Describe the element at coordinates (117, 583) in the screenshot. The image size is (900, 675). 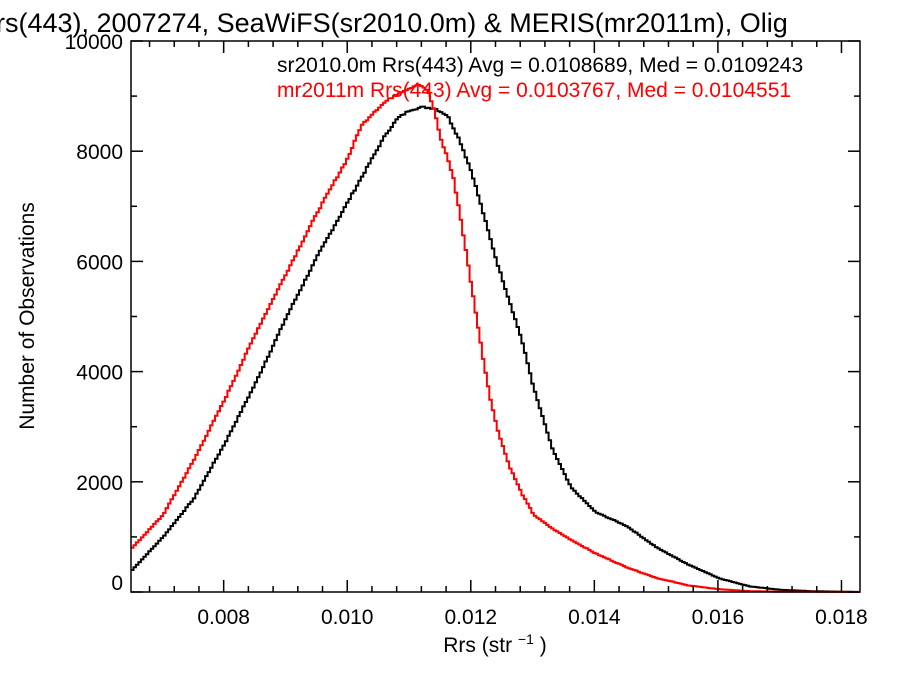
I see `y-tick-label: 0` at that location.